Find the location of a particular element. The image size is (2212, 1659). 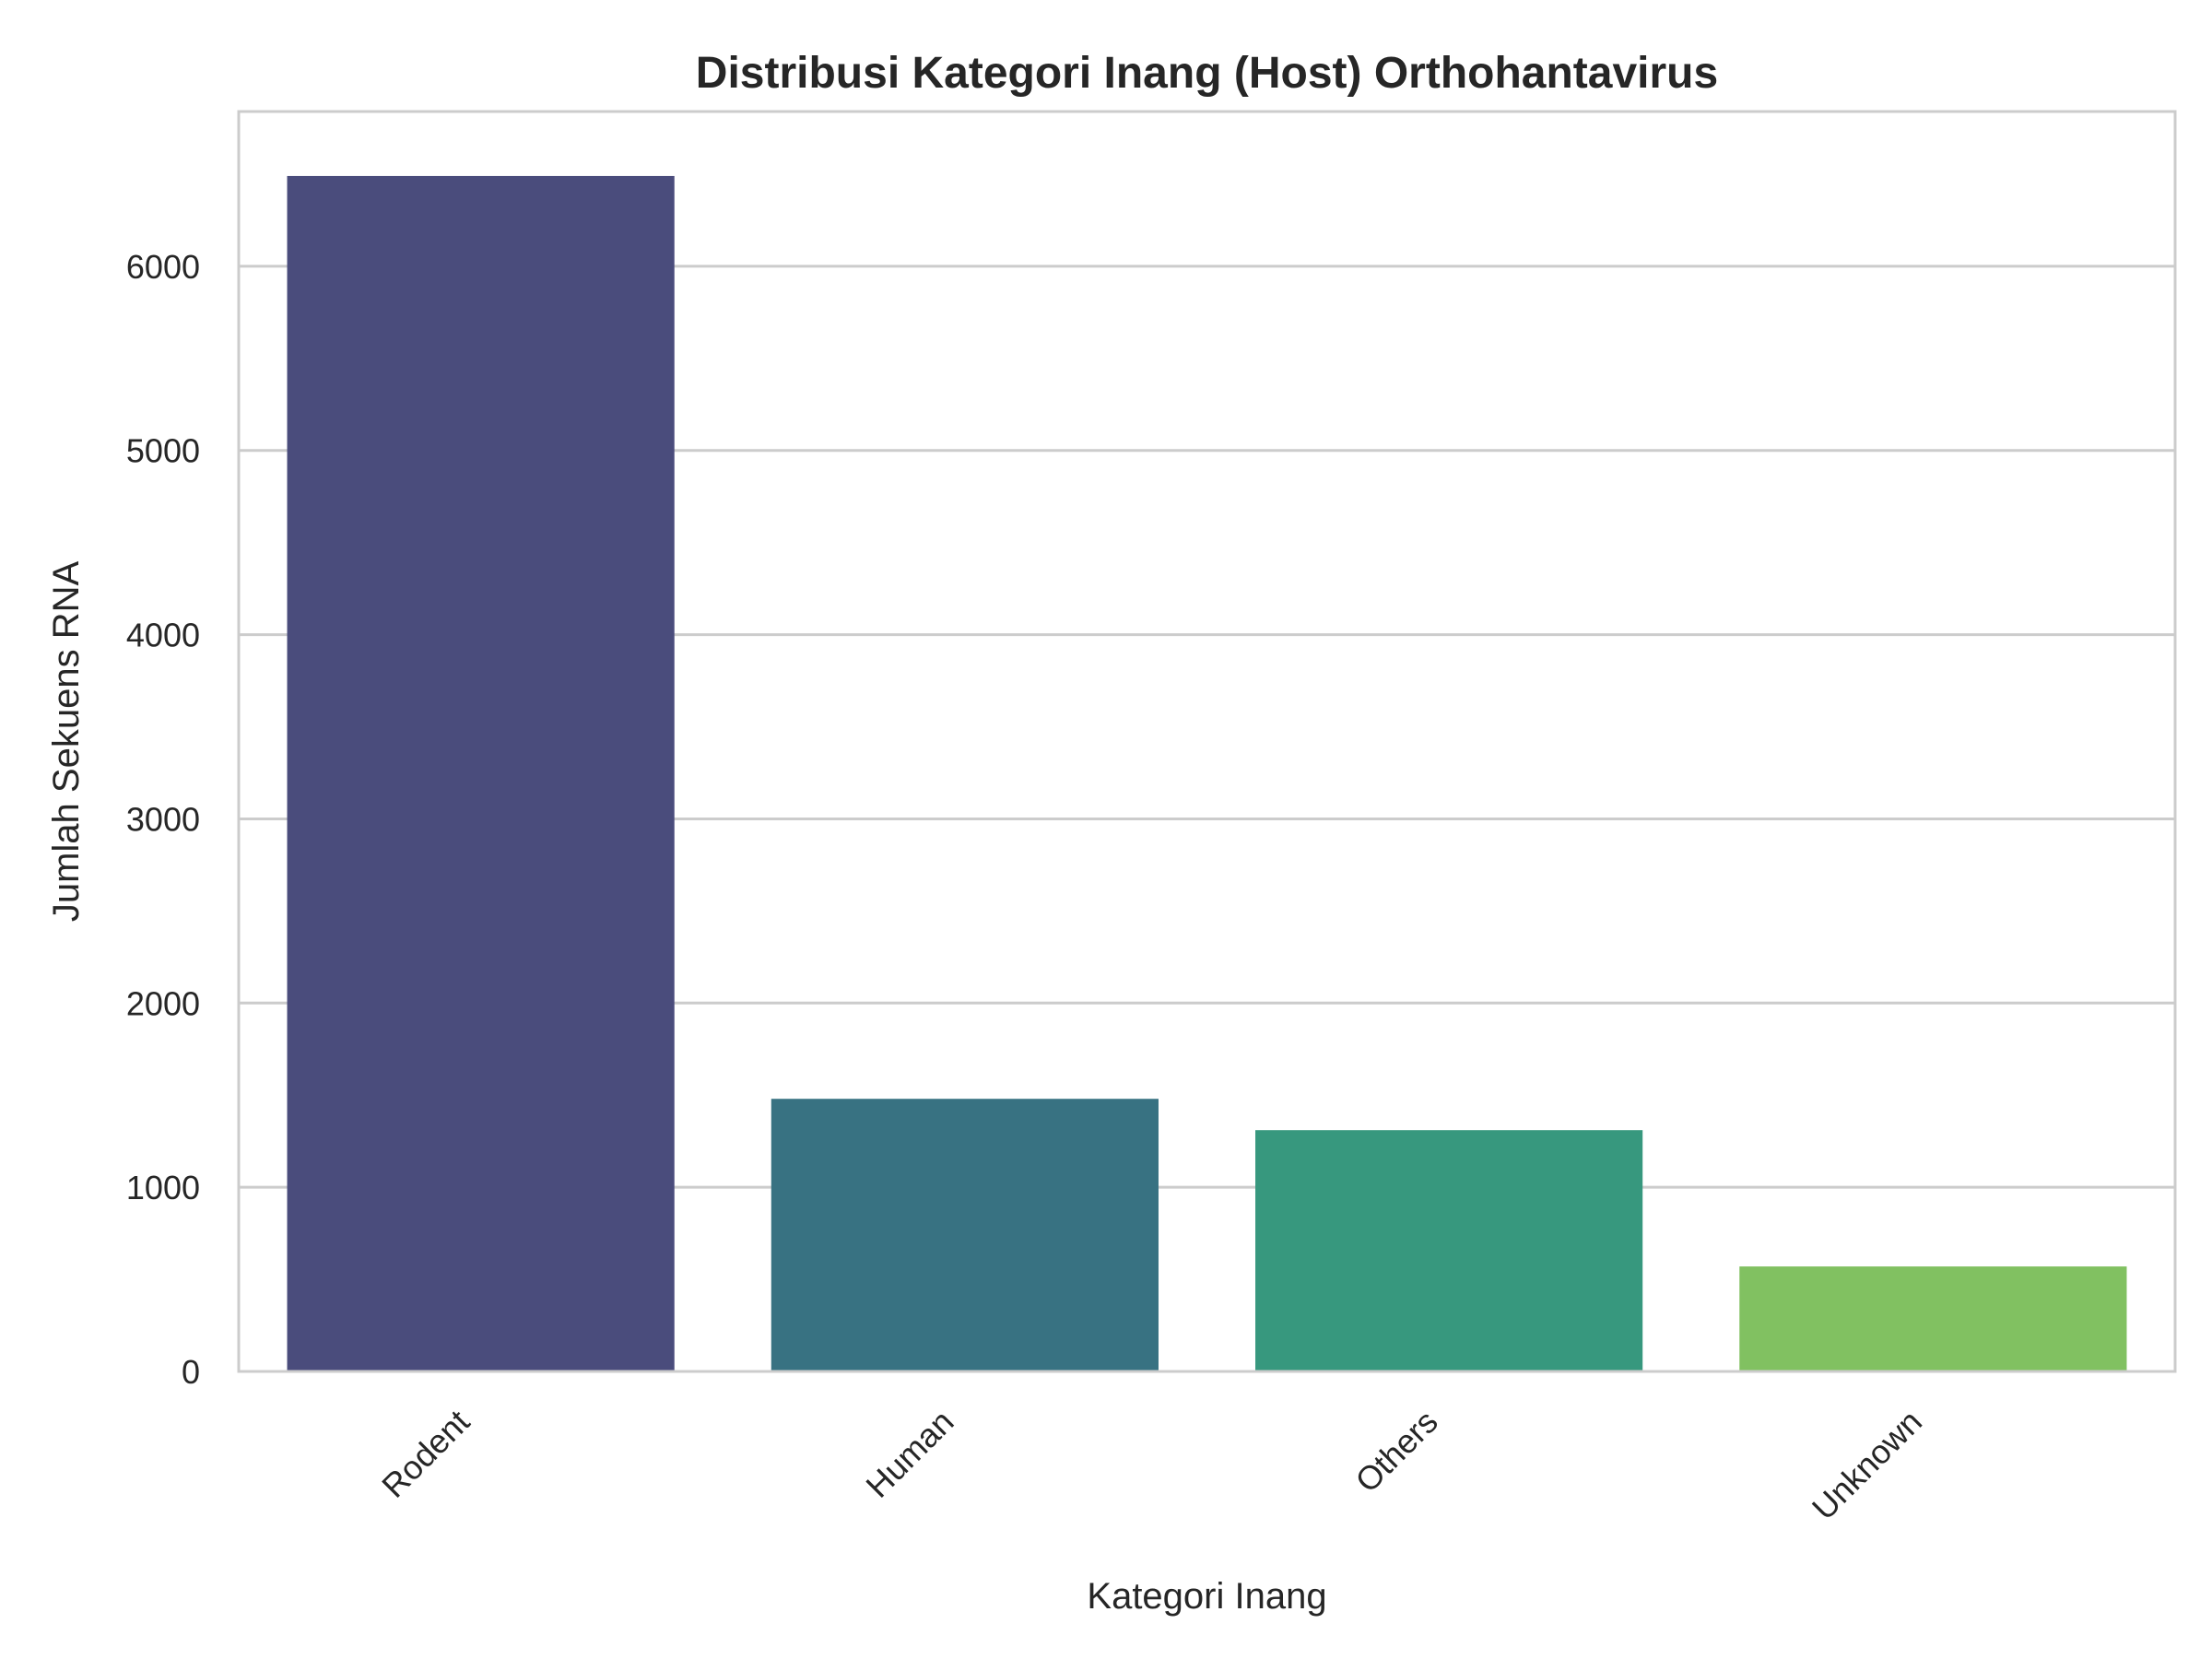

y-axis-label: Jumlah Sekuens RNA is located at coordinates (66, 742).